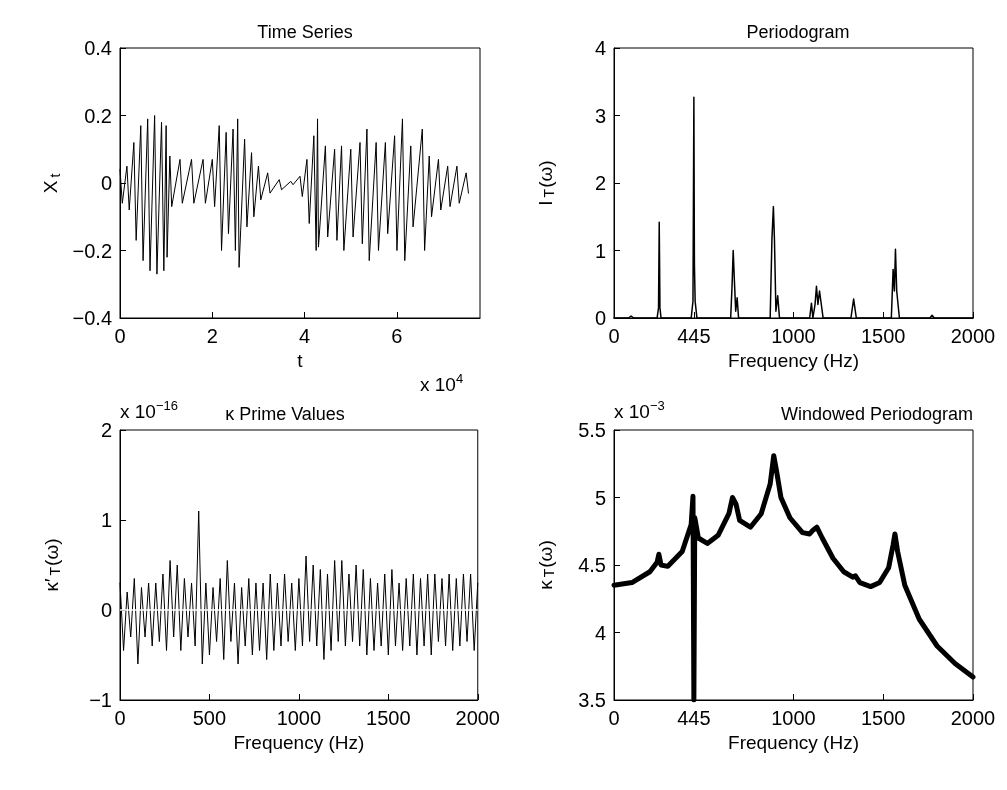 The image size is (1007, 790). I want to click on y-axis-title: κ′T(ω), so click(51, 565).